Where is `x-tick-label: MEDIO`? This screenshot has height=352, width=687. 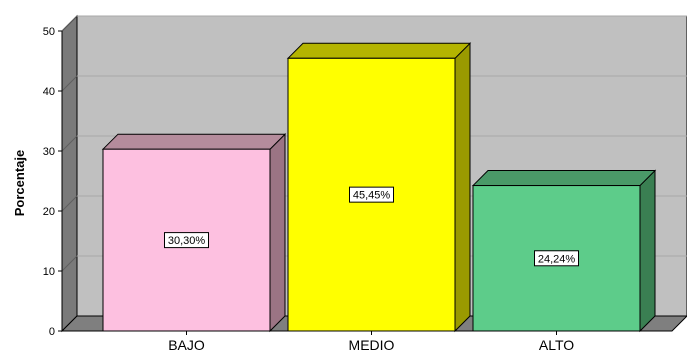
x-tick-label: MEDIO is located at coordinates (372, 344).